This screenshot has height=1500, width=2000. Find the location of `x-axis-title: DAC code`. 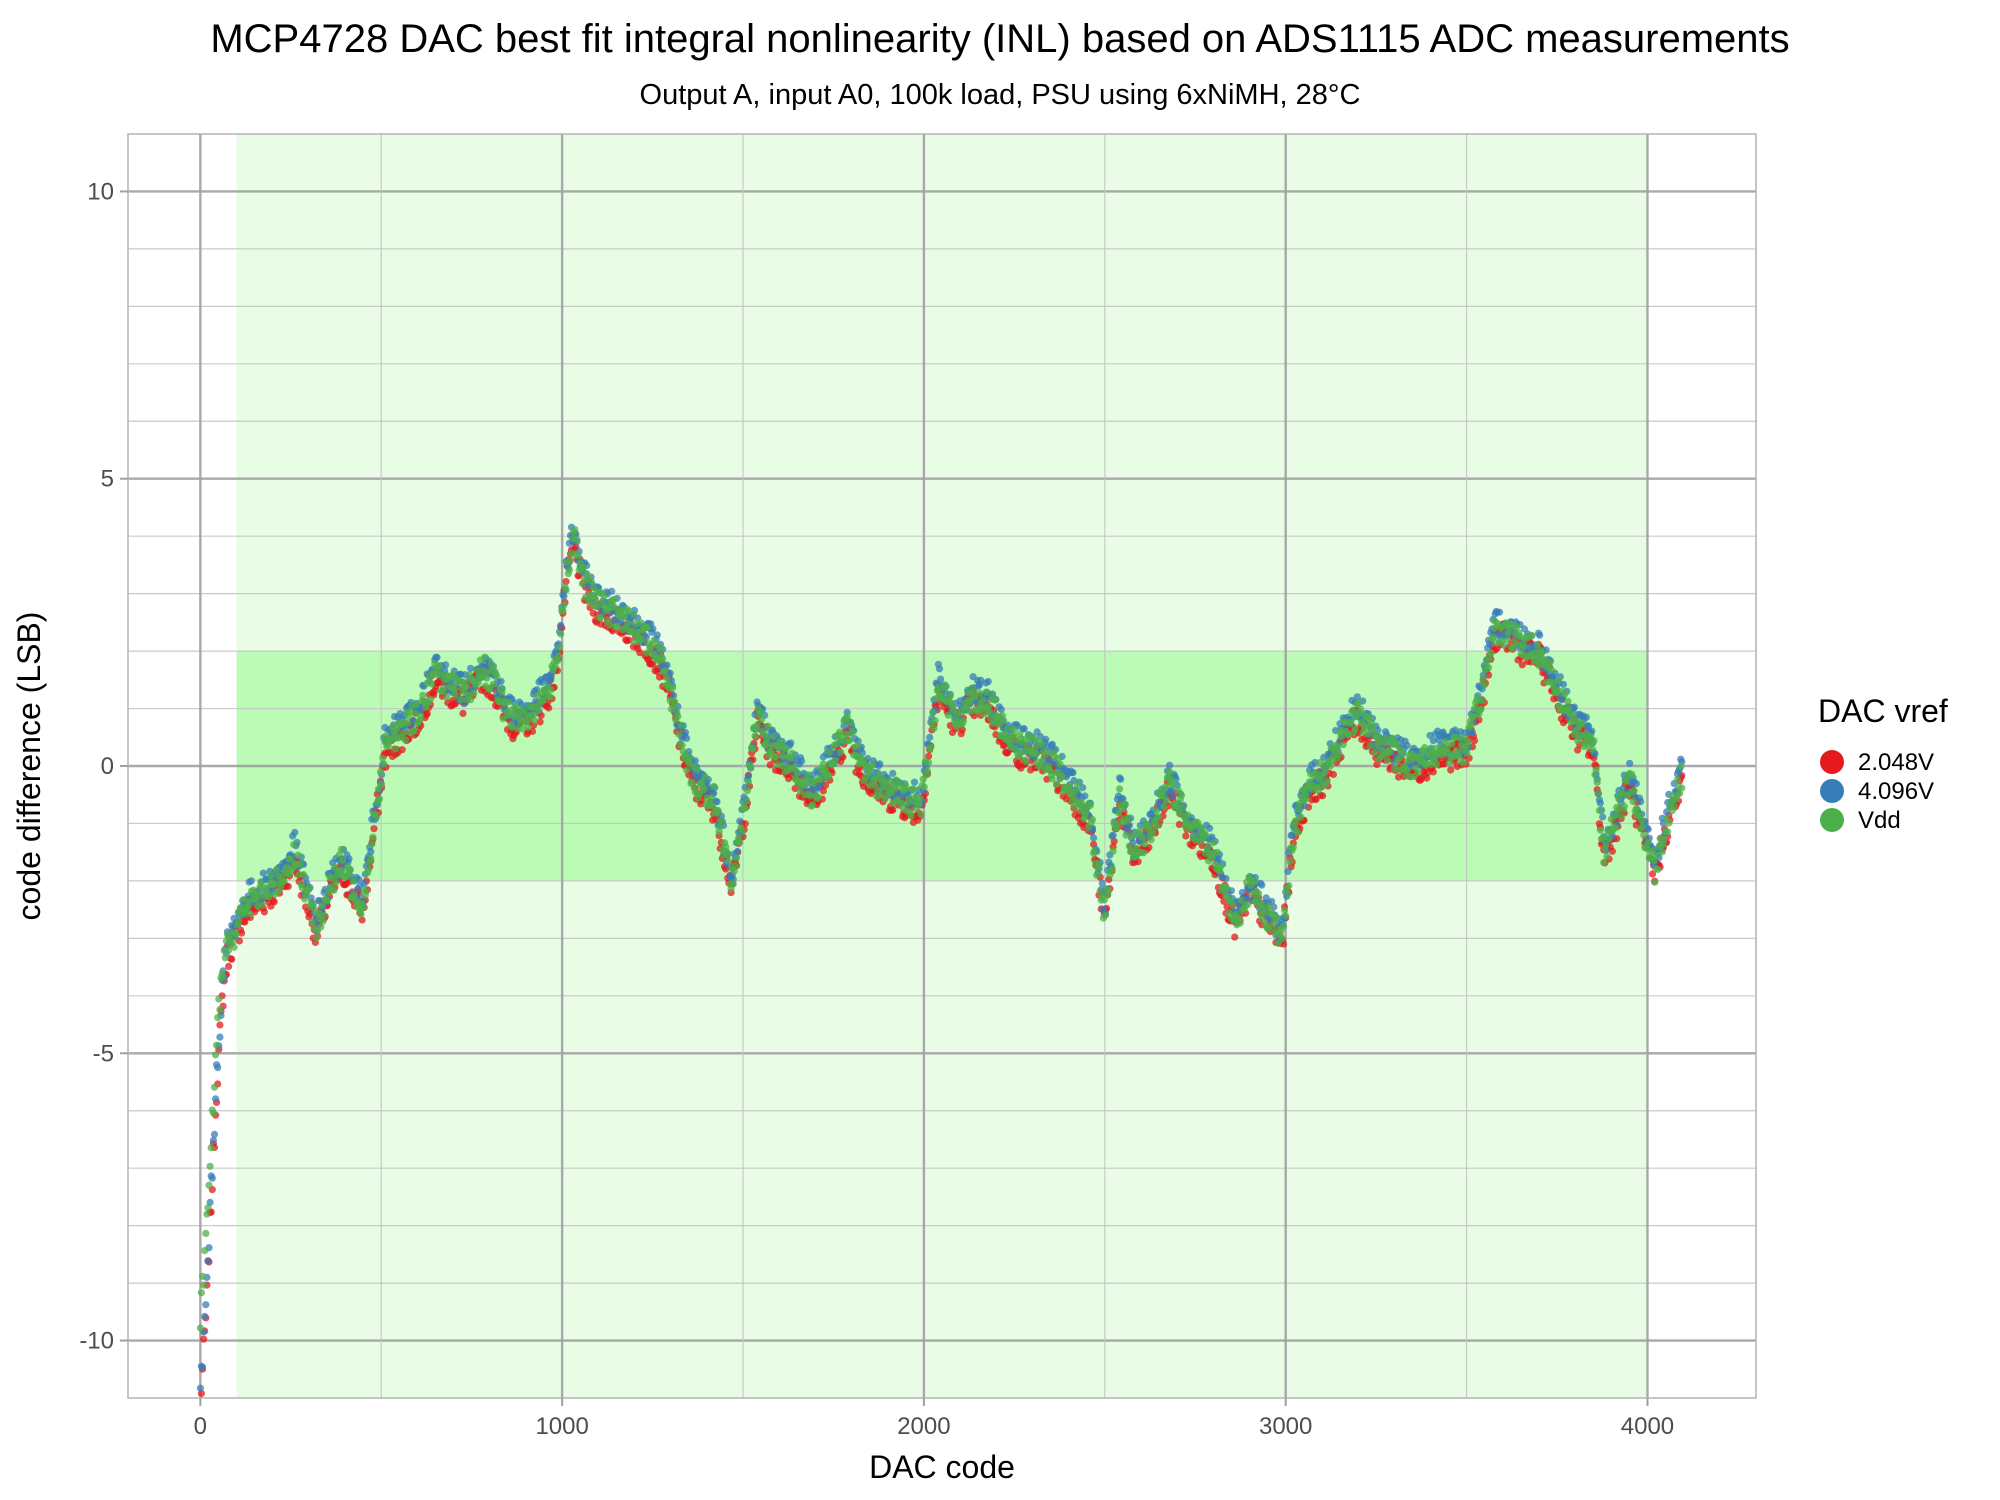

x-axis-title: DAC code is located at coordinates (942, 1467).